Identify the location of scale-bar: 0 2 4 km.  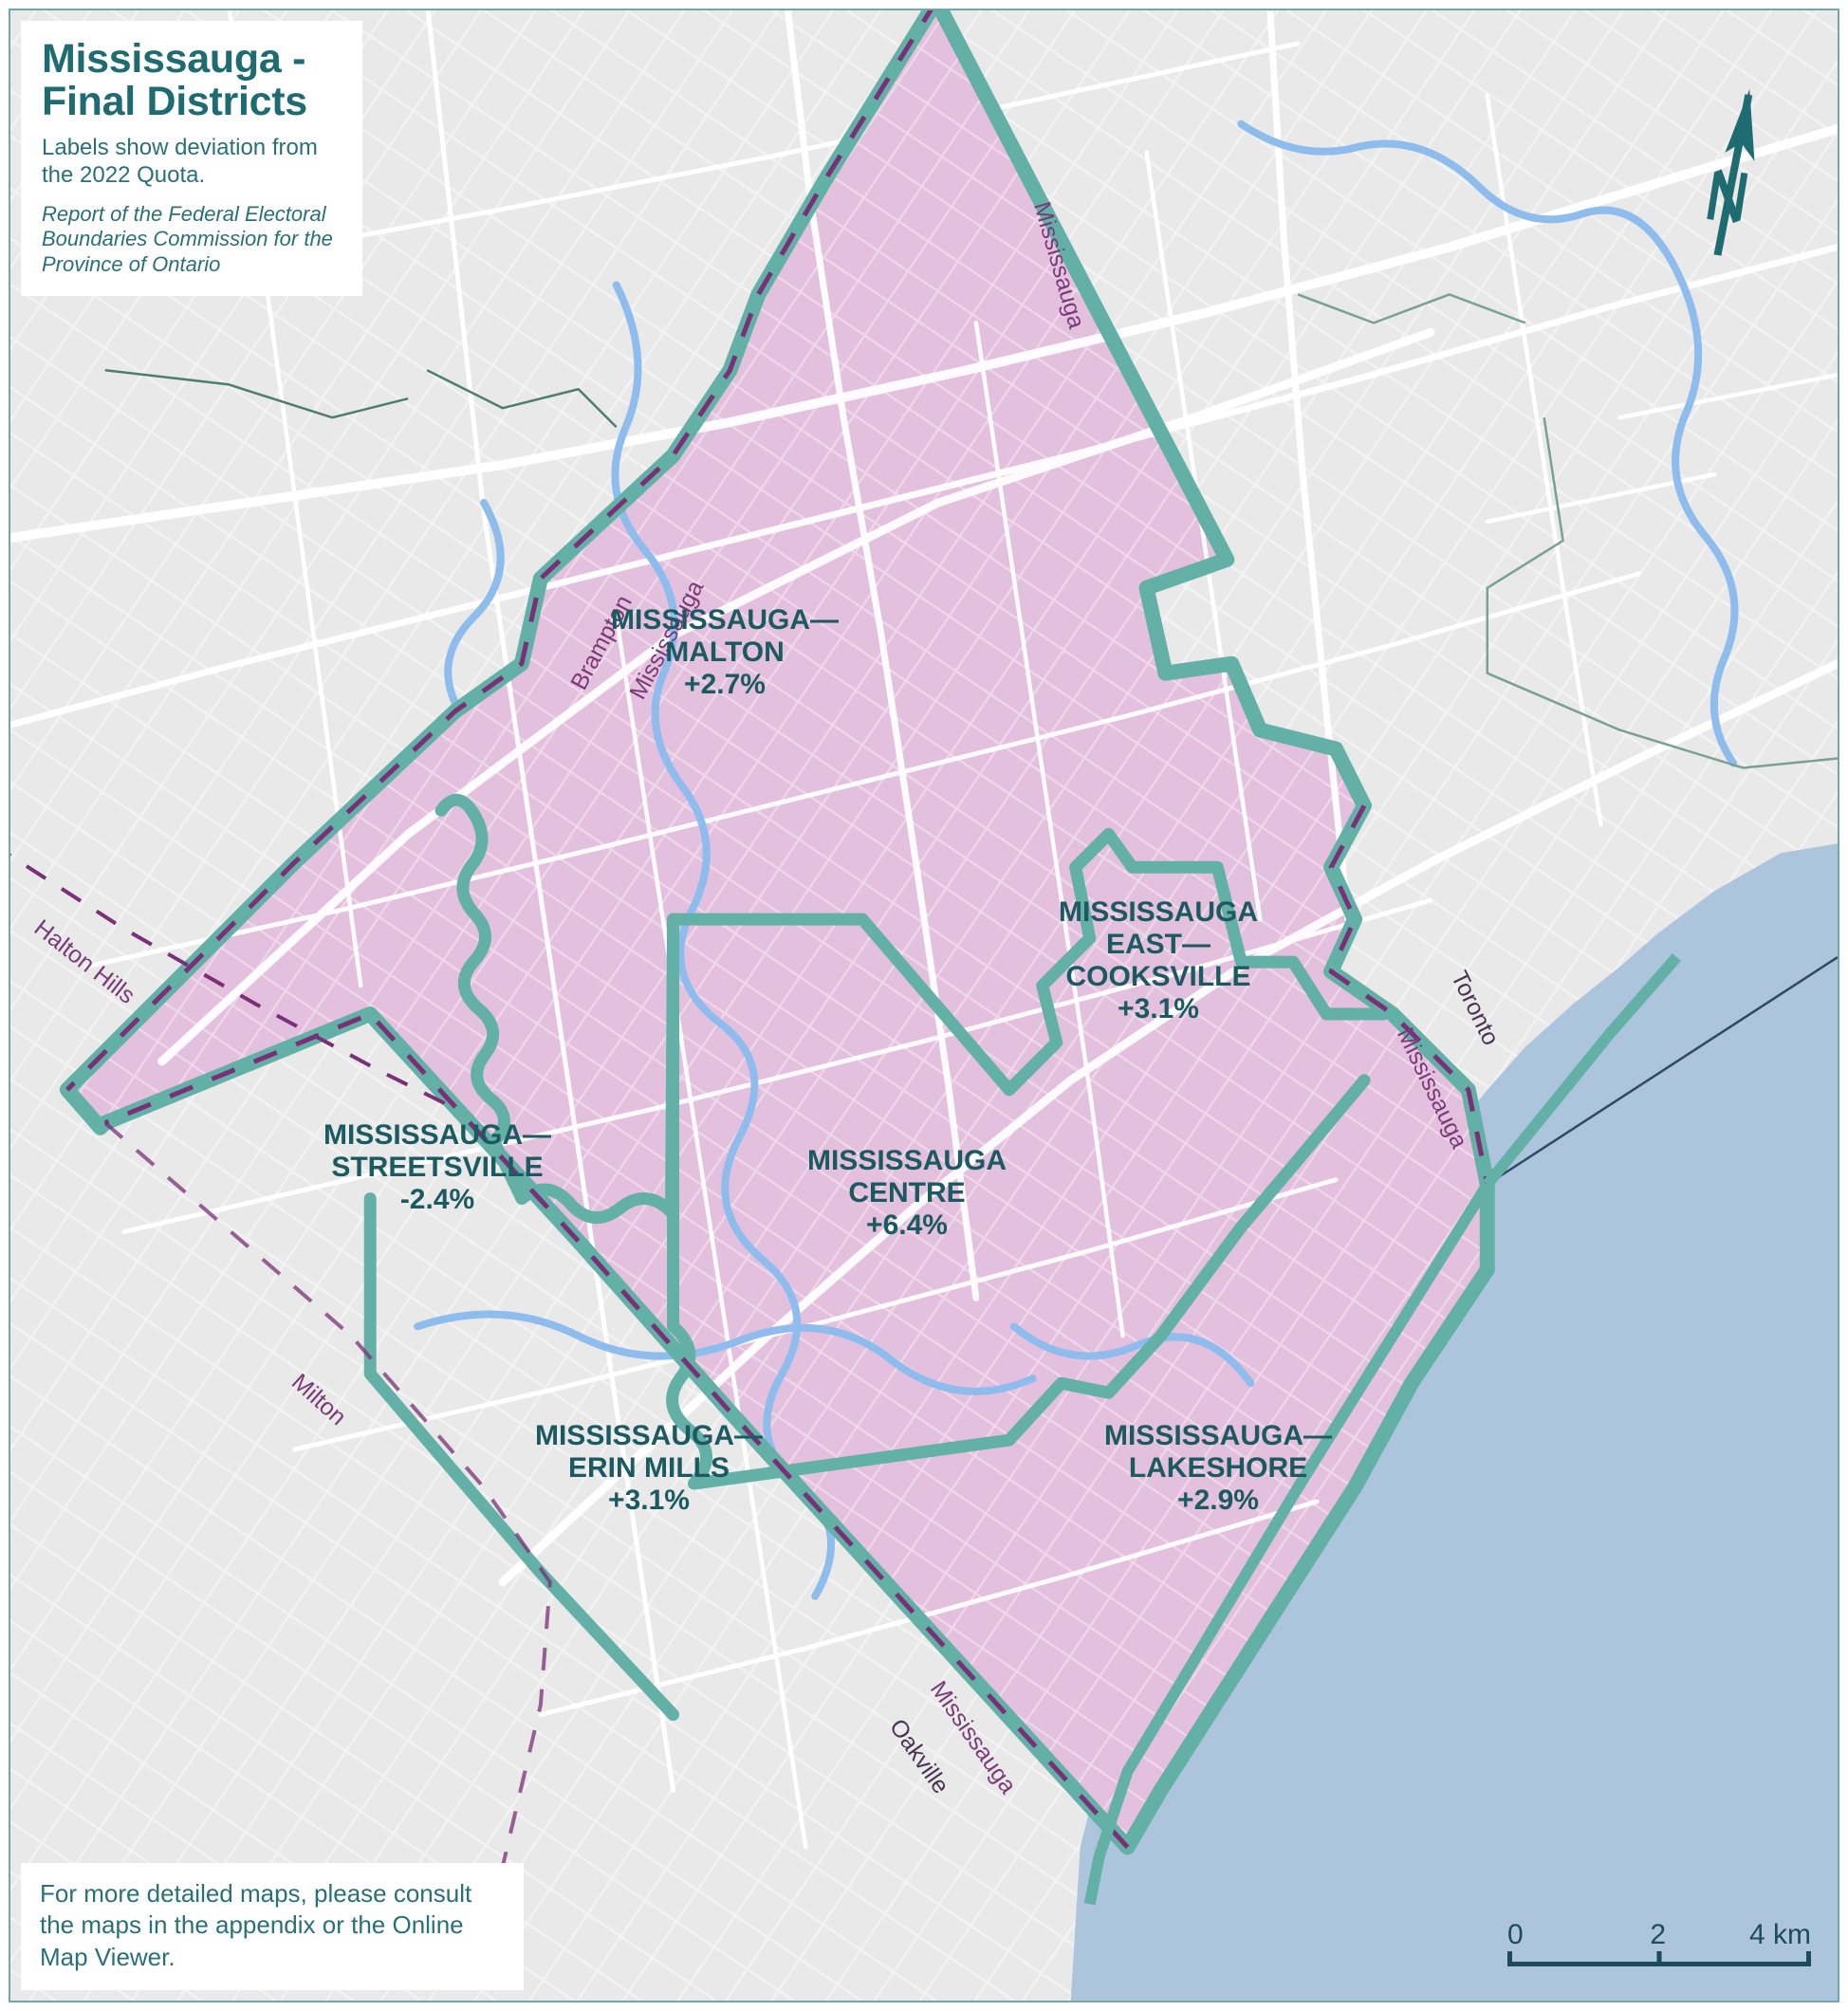
(1659, 1942).